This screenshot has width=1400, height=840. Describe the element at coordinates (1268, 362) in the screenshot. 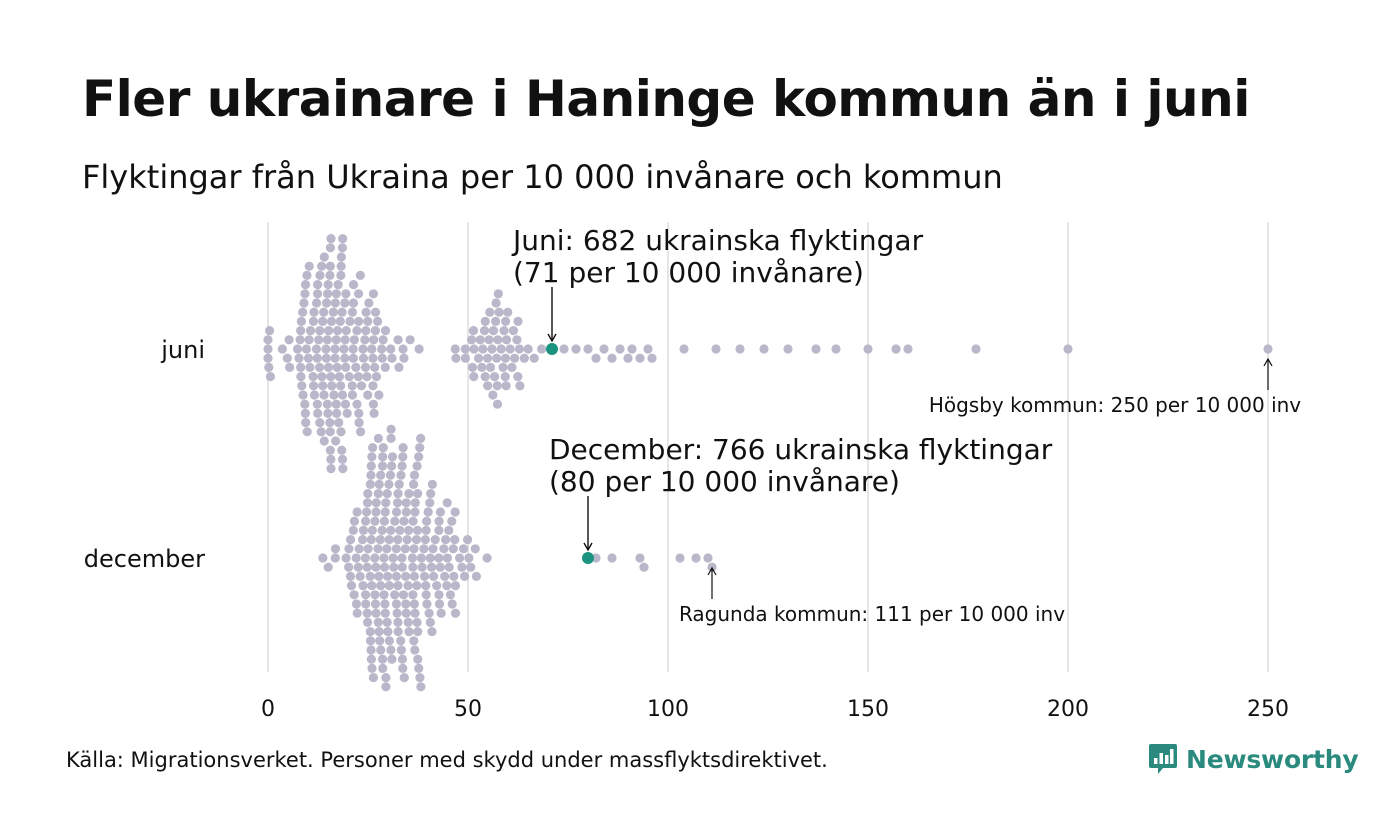

I see `max-arrowhead-juni` at that location.